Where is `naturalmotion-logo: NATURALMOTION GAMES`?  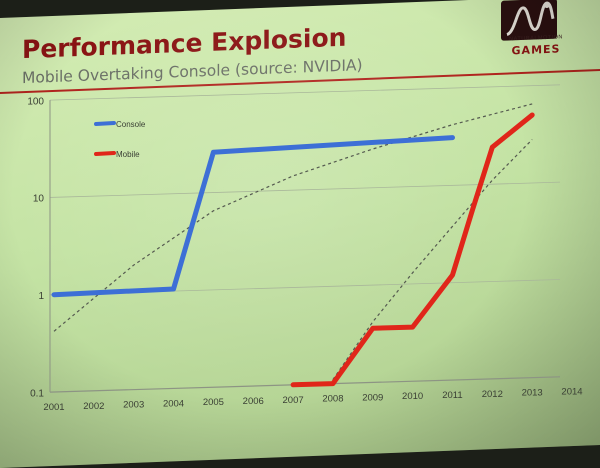 naturalmotion-logo: NATURALMOTION GAMES is located at coordinates (536, 30).